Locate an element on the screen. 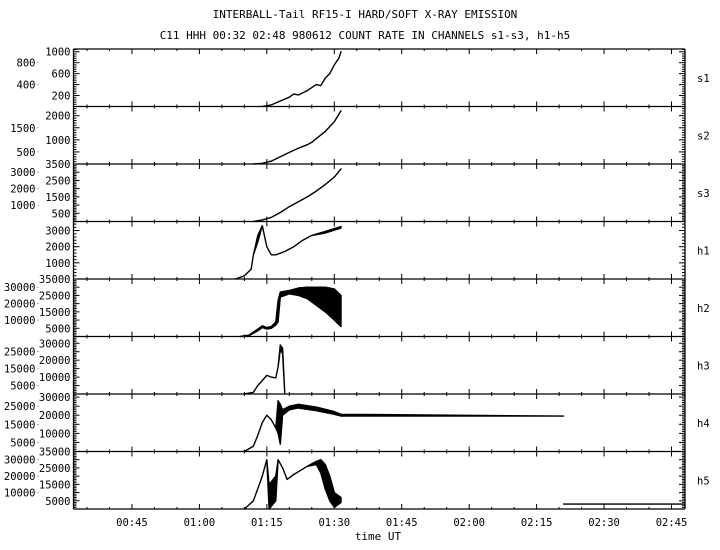  series-h5-trace is located at coordinates (292, 484).